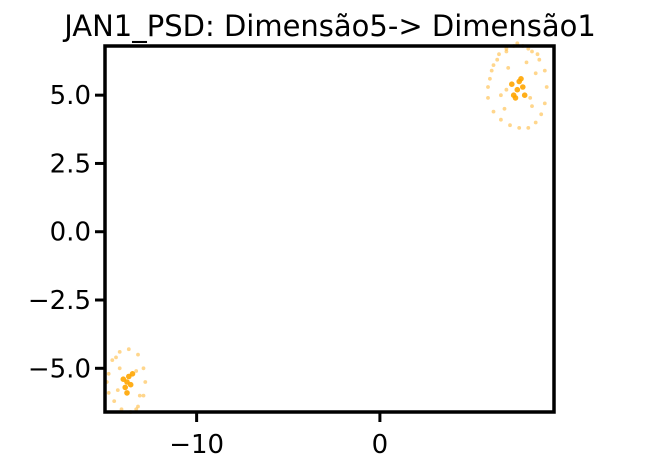 The image size is (645, 475). I want to click on x-axis: −10 0, so click(278, 436).